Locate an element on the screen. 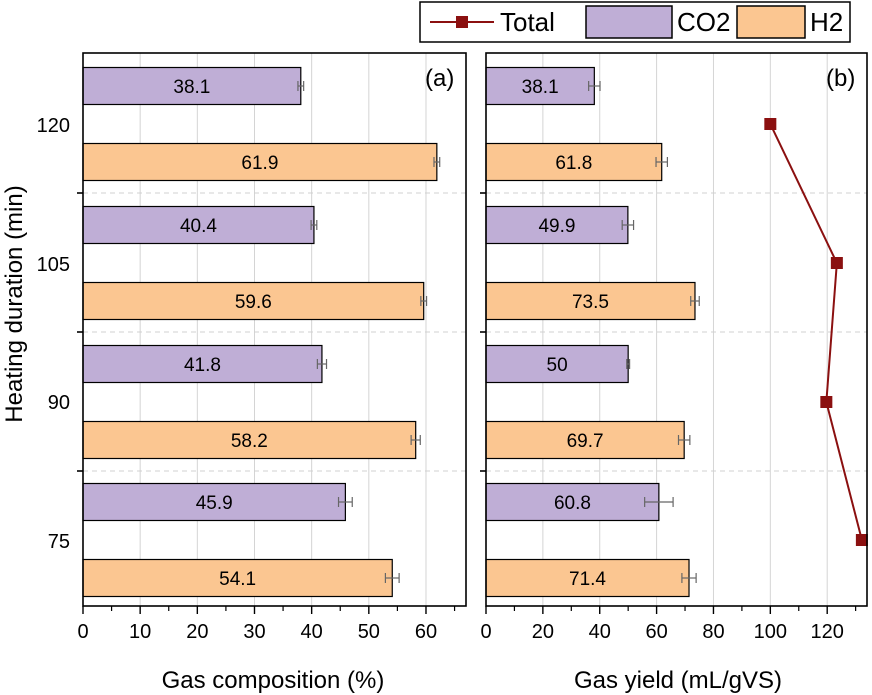 This screenshot has height=695, width=872. y-tick-label-75: 75 is located at coordinates (59, 542).